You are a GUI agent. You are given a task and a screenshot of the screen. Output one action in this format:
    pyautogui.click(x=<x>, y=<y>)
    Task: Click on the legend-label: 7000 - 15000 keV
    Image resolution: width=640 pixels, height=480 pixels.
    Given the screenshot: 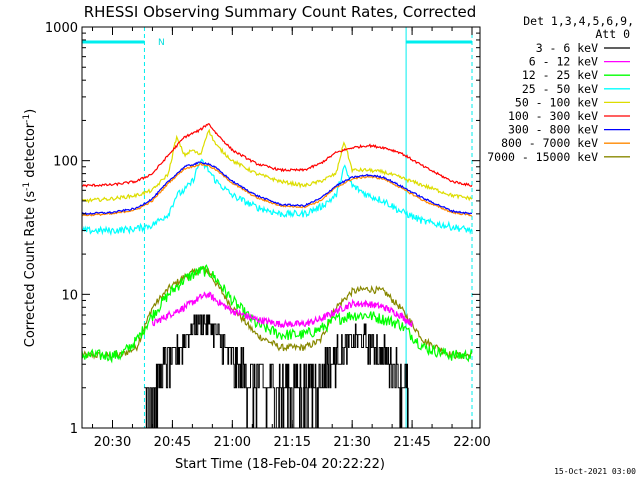 What is the action you would take?
    pyautogui.click(x=542, y=157)
    